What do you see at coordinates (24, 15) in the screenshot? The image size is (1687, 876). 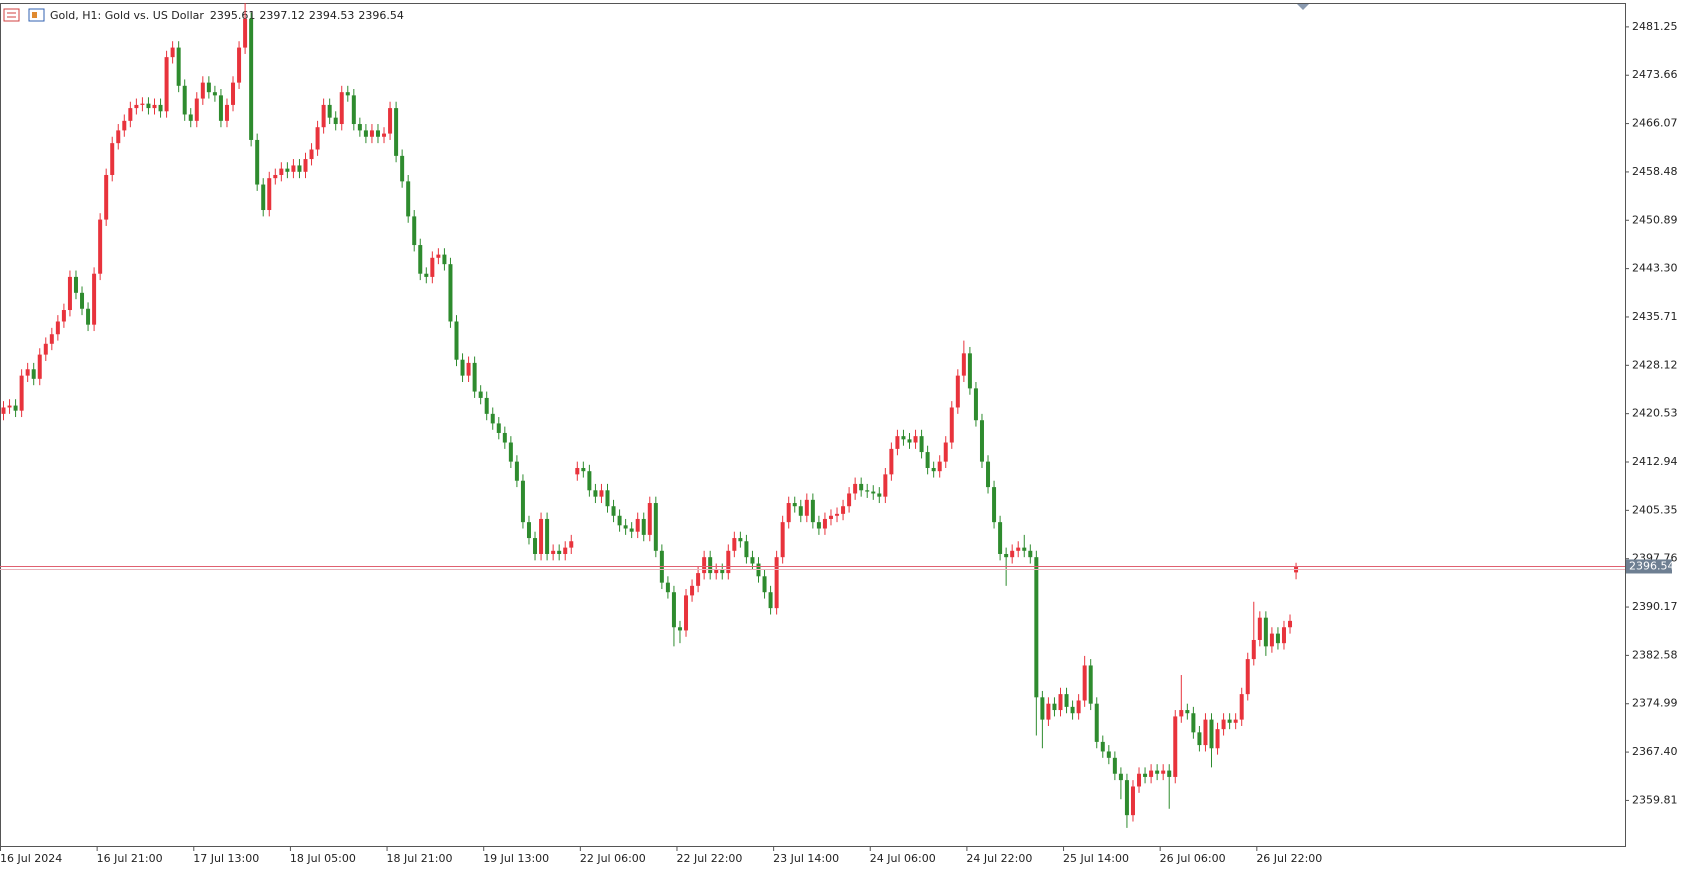 I see `symbol-icon` at bounding box center [24, 15].